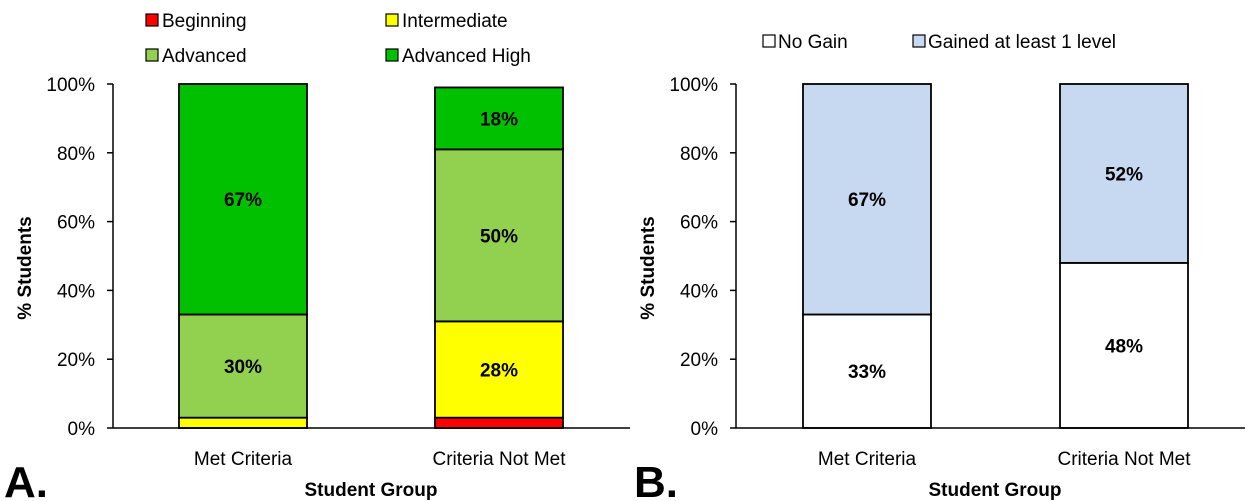  I want to click on data-labels-b: 33% 67% 48% 52%, so click(995, 273).